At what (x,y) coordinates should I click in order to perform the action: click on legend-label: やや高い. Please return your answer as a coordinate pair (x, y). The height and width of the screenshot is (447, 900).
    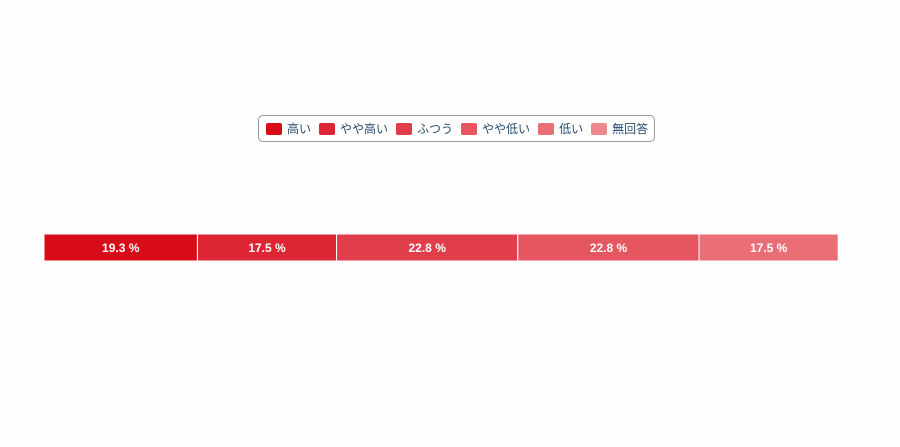
    Looking at the image, I should click on (364, 129).